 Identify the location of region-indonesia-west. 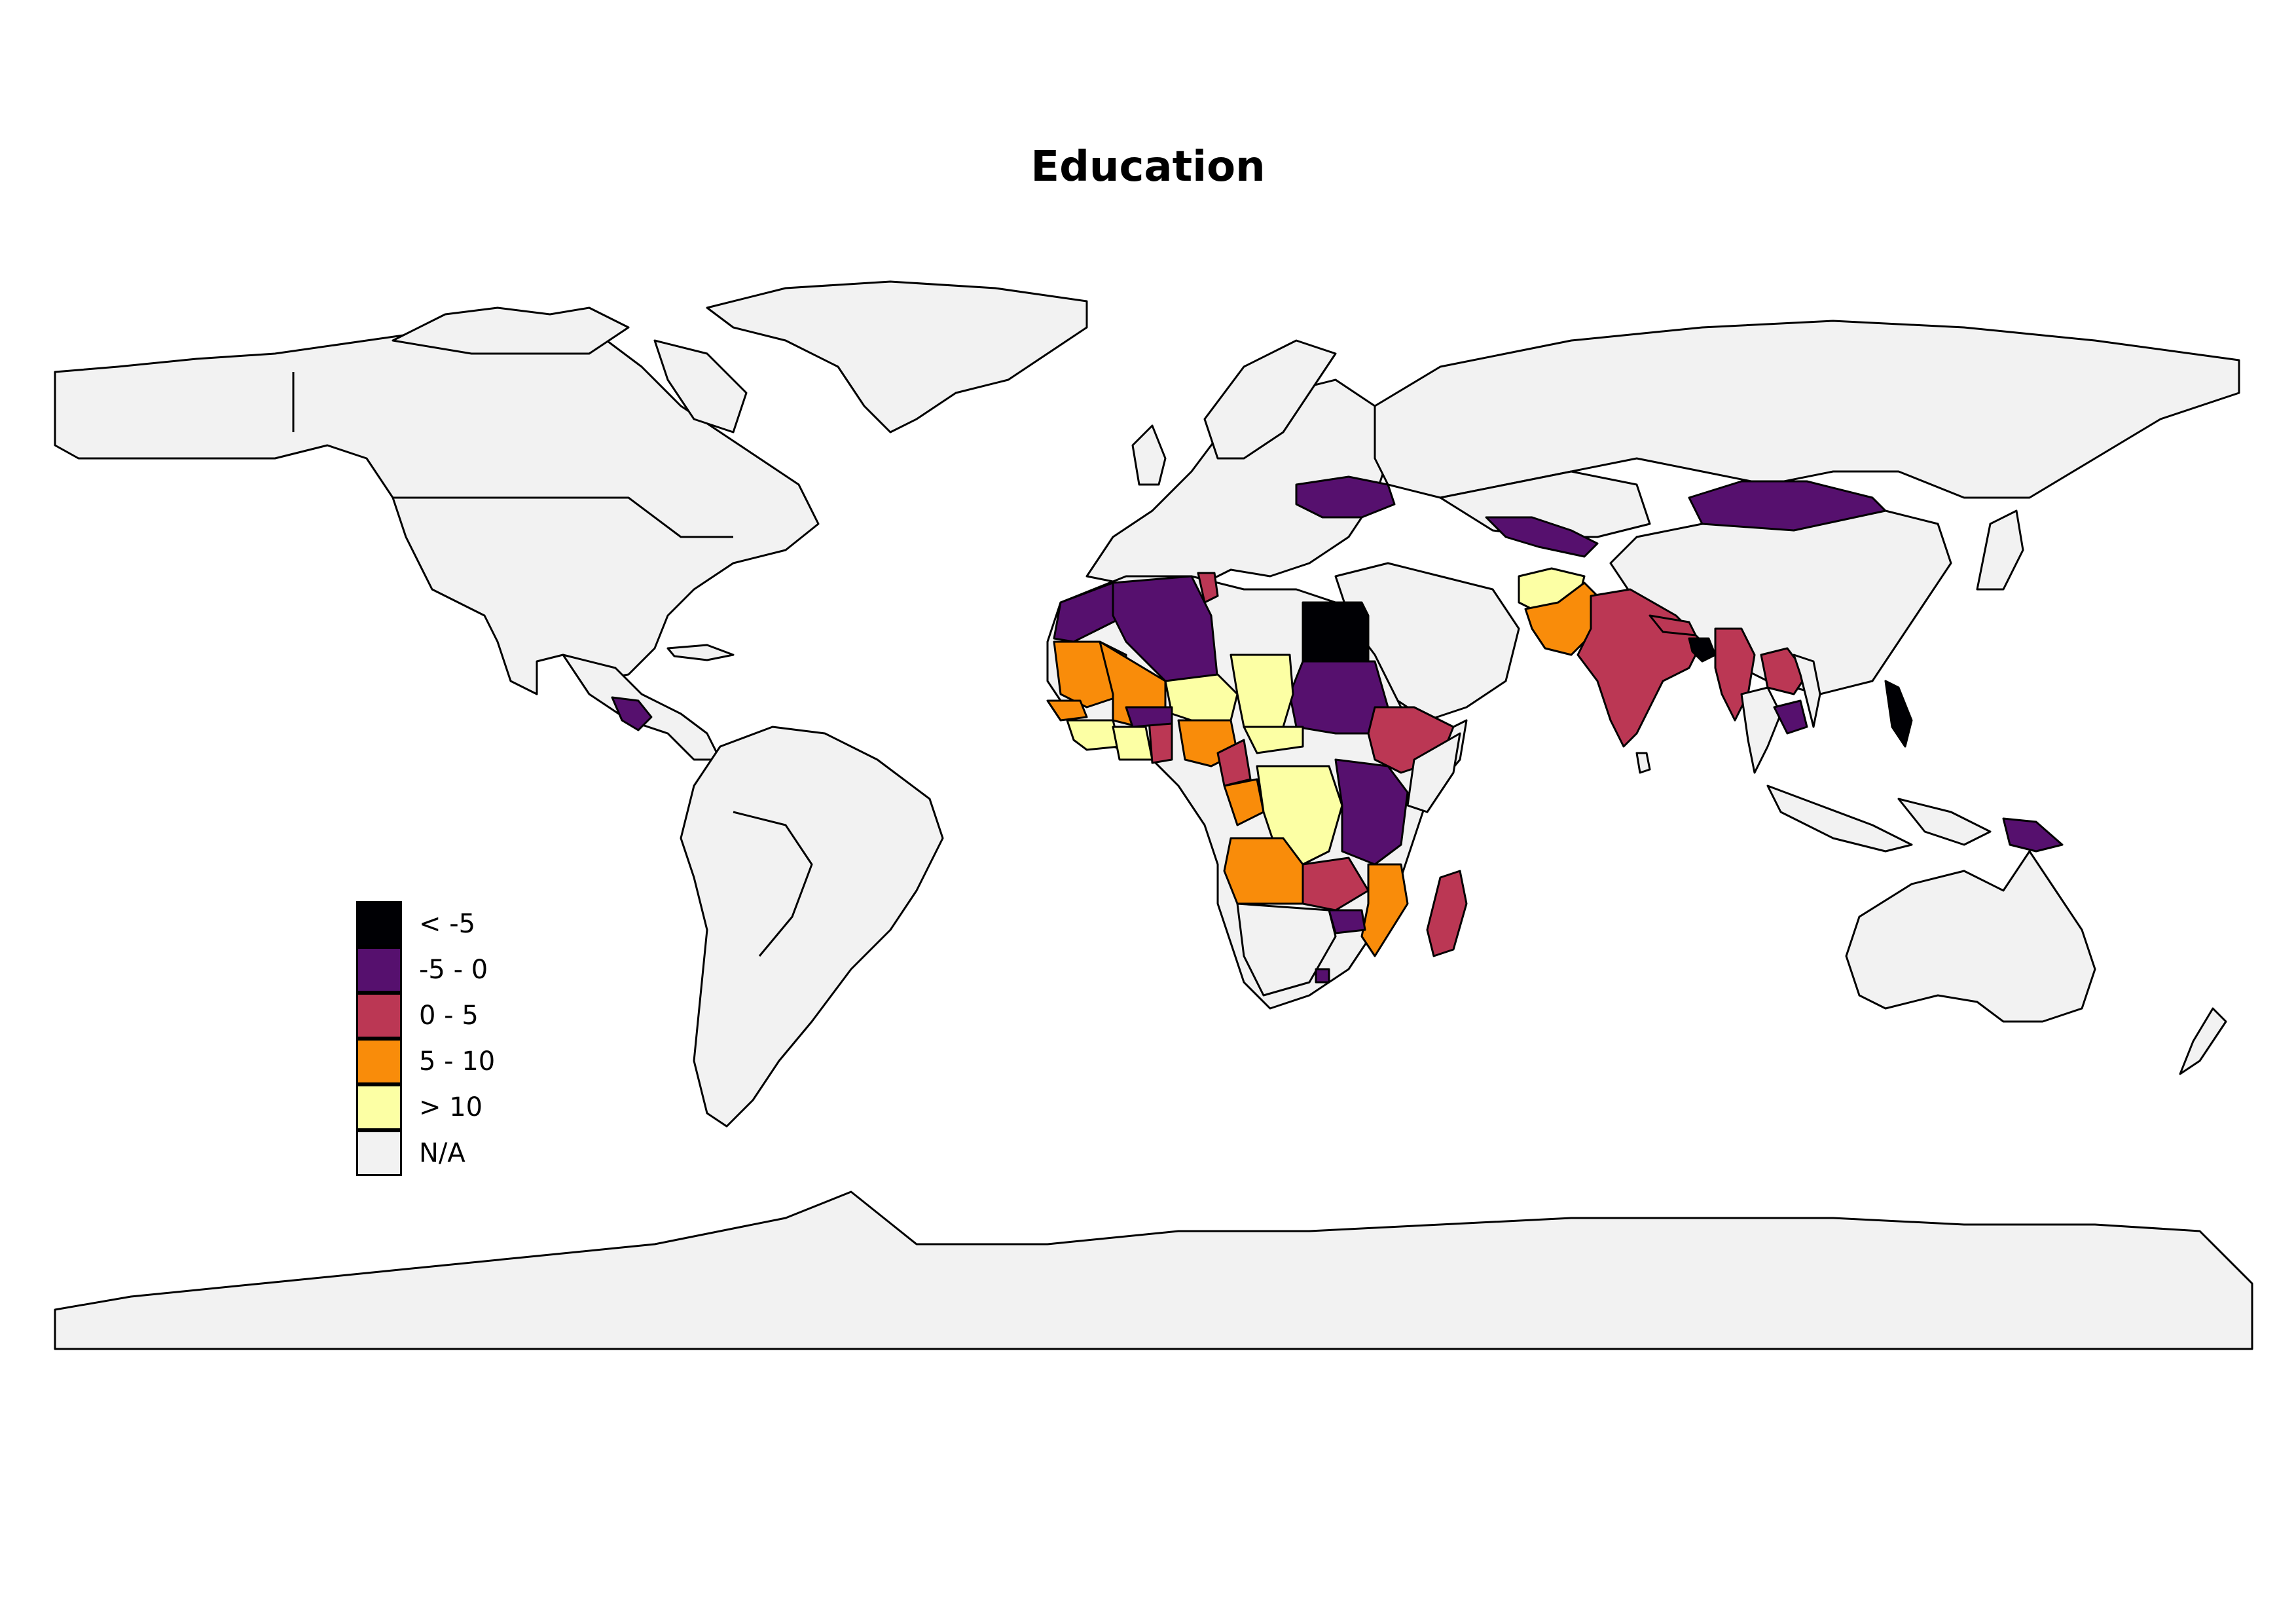
(1839, 818).